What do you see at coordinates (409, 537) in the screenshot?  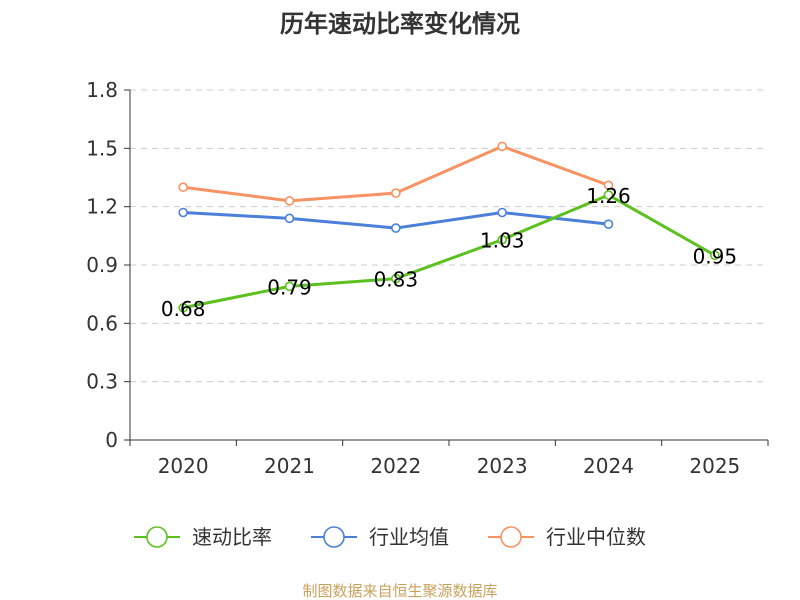 I see `legend-label: 行业均值` at bounding box center [409, 537].